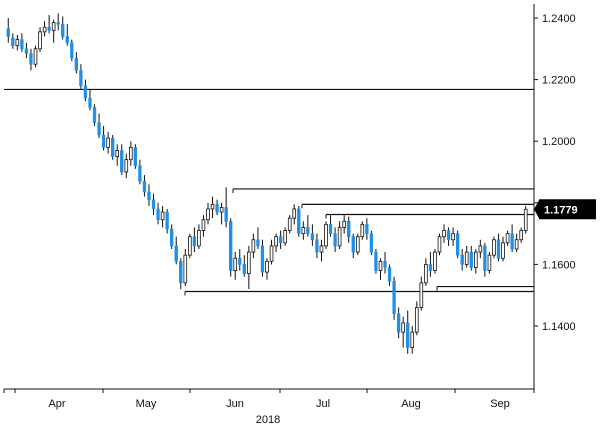 The width and height of the screenshot is (600, 428). I want to click on x-tick-label: Aug, so click(411, 404).